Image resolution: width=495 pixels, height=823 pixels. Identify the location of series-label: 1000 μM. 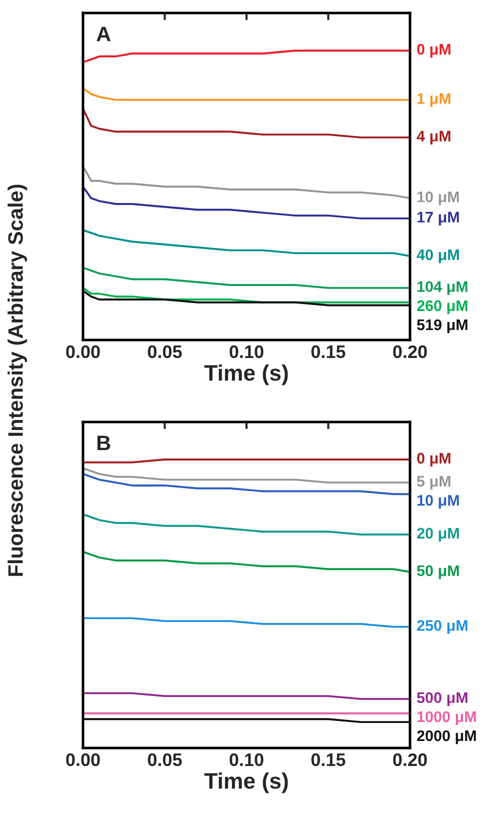
(447, 718).